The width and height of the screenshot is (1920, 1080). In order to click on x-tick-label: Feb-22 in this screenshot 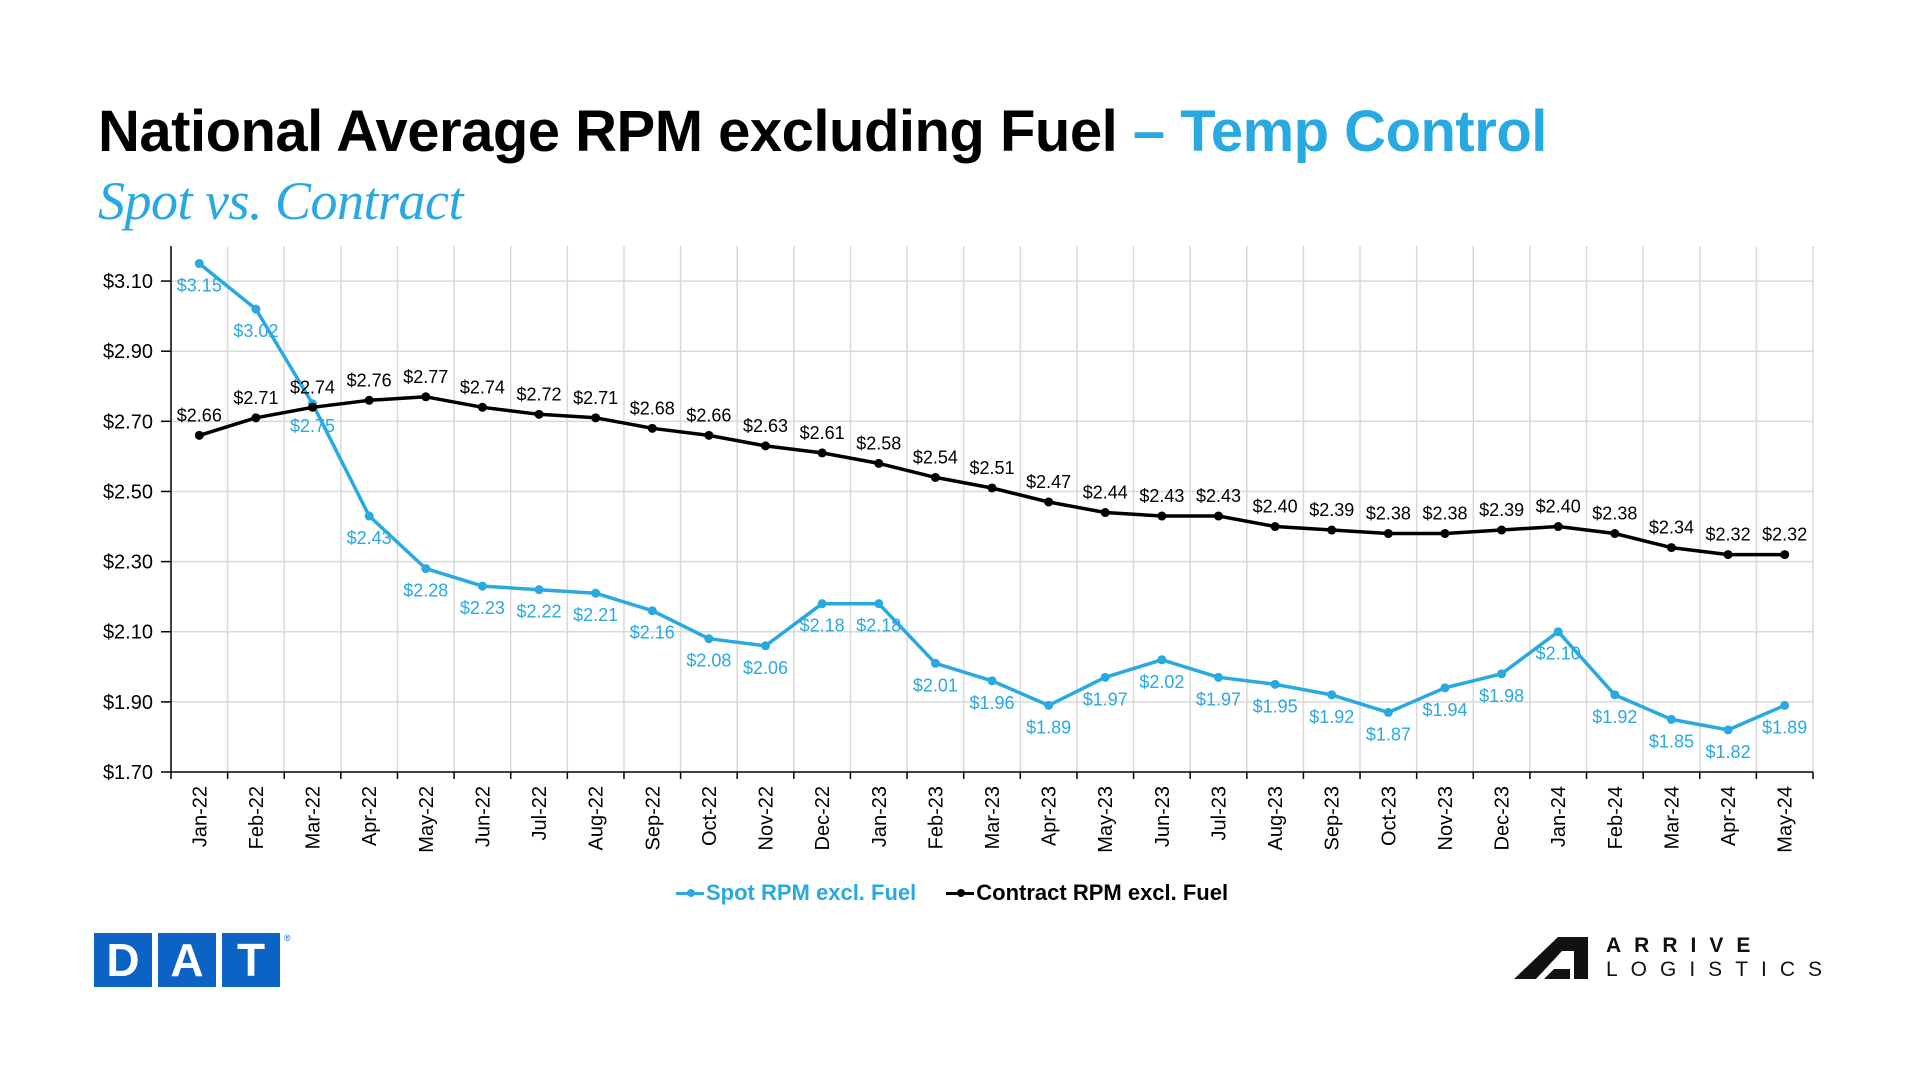, I will do `click(257, 817)`.